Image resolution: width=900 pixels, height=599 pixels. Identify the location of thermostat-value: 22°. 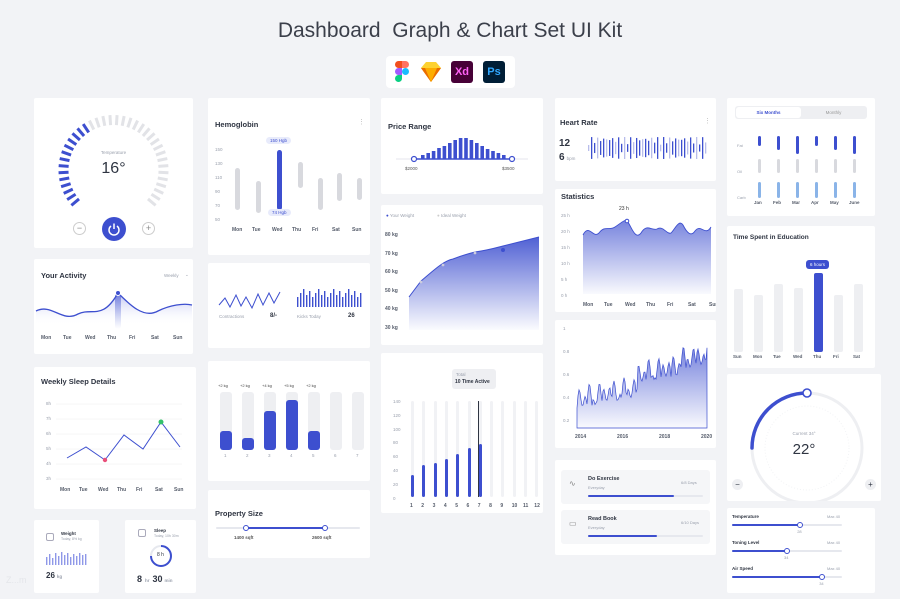
(804, 449).